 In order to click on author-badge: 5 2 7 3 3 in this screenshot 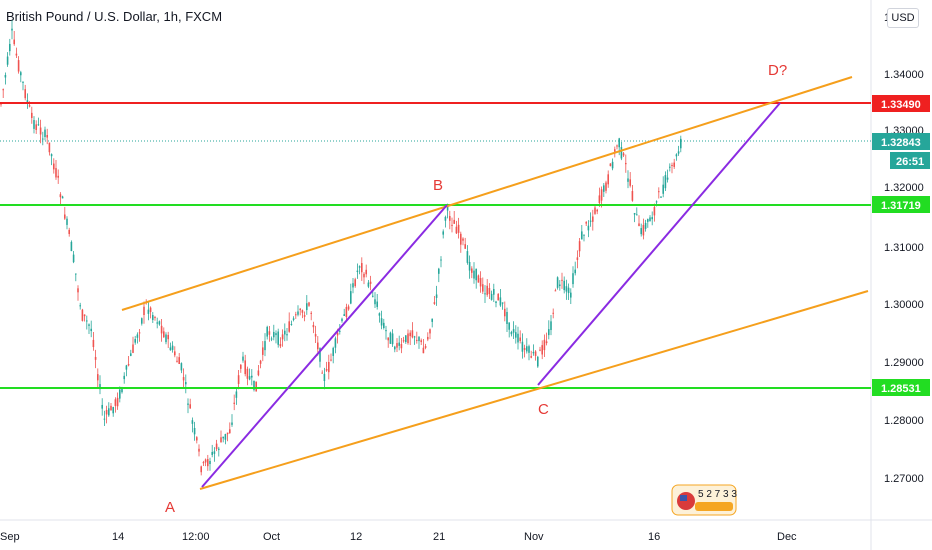, I will do `click(704, 500)`.